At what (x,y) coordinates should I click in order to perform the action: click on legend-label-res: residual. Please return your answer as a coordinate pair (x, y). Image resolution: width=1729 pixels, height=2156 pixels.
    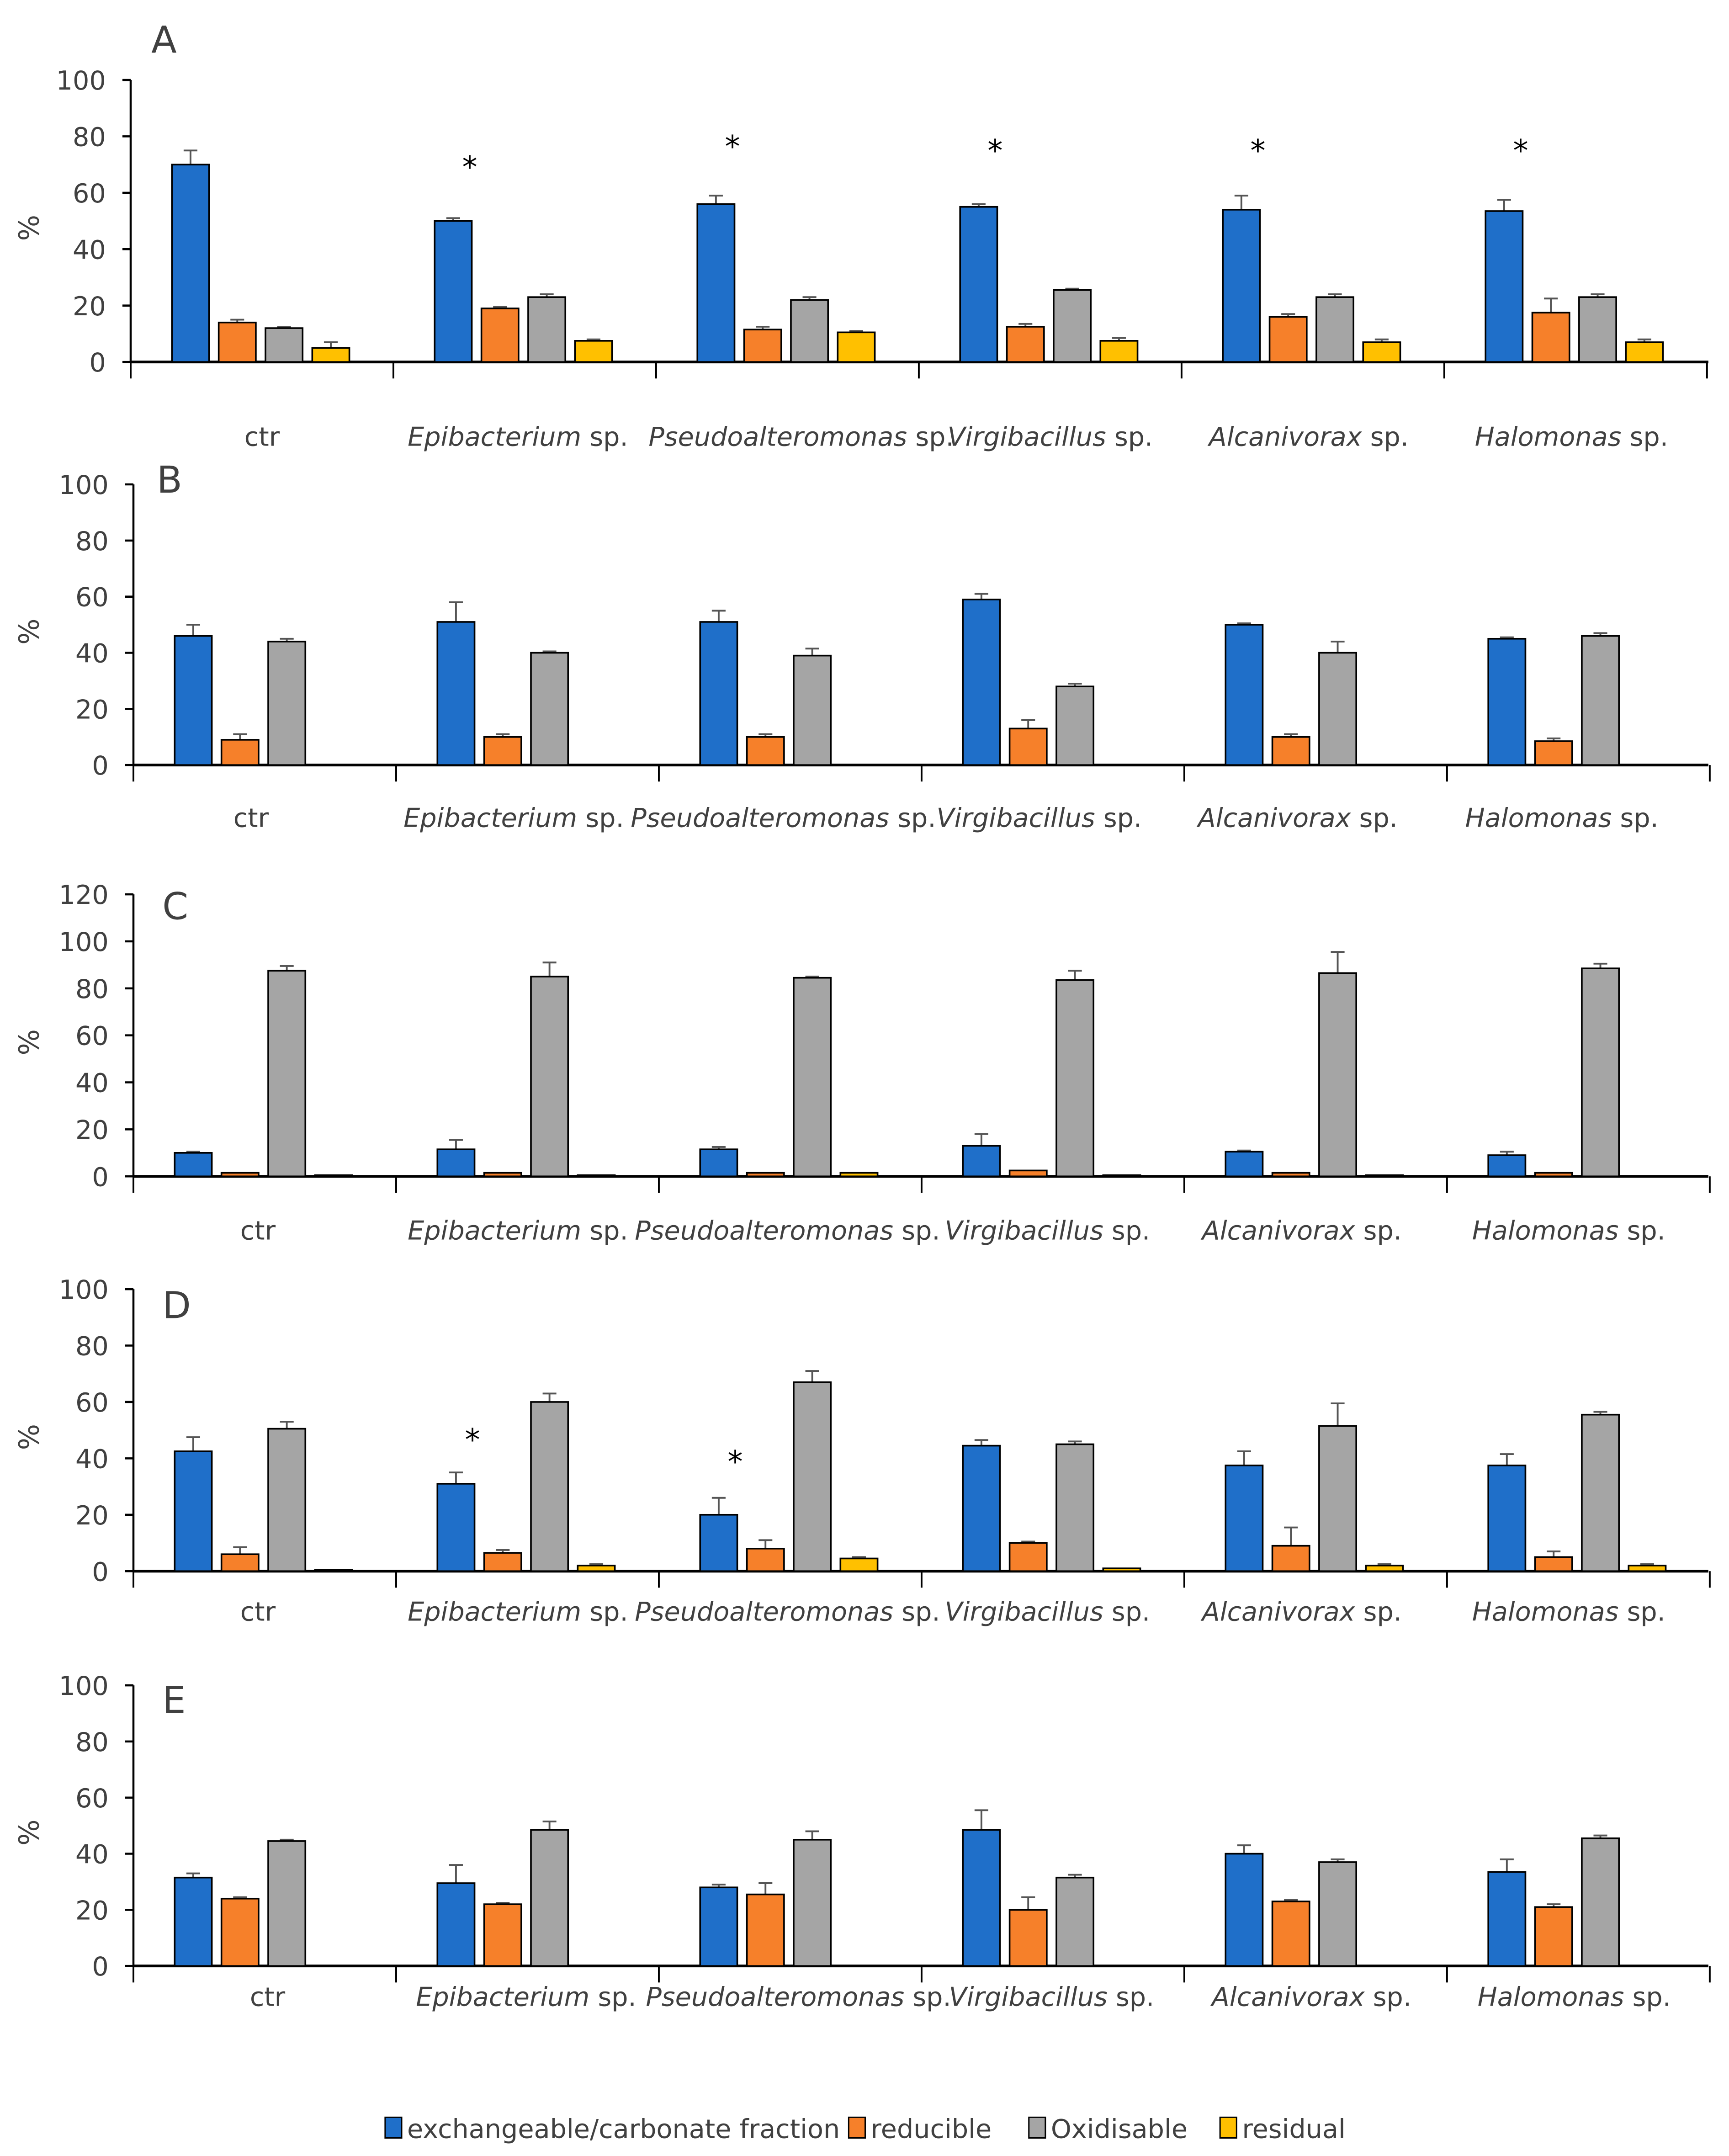
    Looking at the image, I should click on (1294, 2129).